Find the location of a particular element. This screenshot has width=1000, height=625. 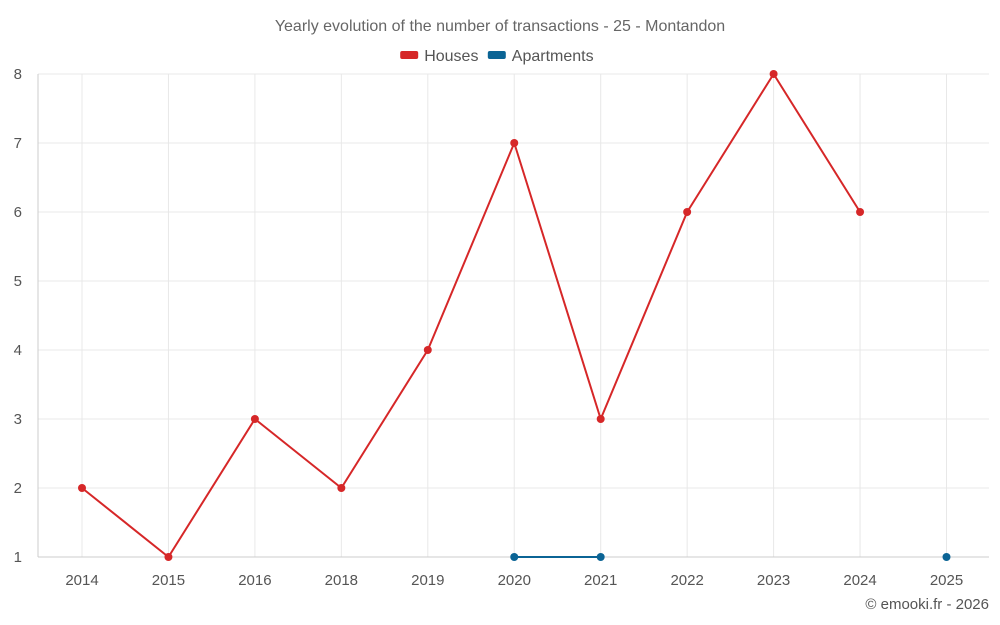

legend: Houses Apartments is located at coordinates (497, 56).